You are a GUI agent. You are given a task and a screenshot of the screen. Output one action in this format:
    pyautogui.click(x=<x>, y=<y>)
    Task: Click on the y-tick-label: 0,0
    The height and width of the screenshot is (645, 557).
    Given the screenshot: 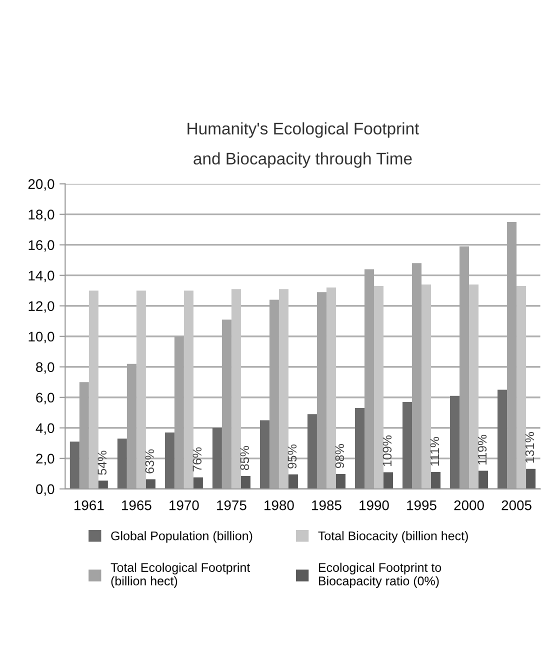 What is the action you would take?
    pyautogui.click(x=45, y=490)
    